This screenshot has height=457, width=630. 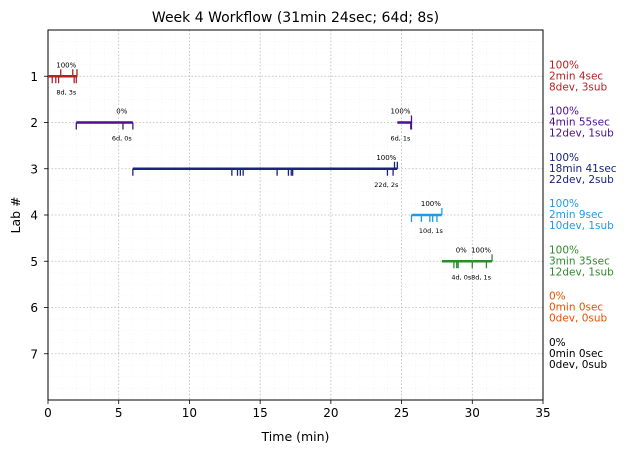 What do you see at coordinates (564, 250) in the screenshot?
I see `lab-5-summary-line: 100%` at bounding box center [564, 250].